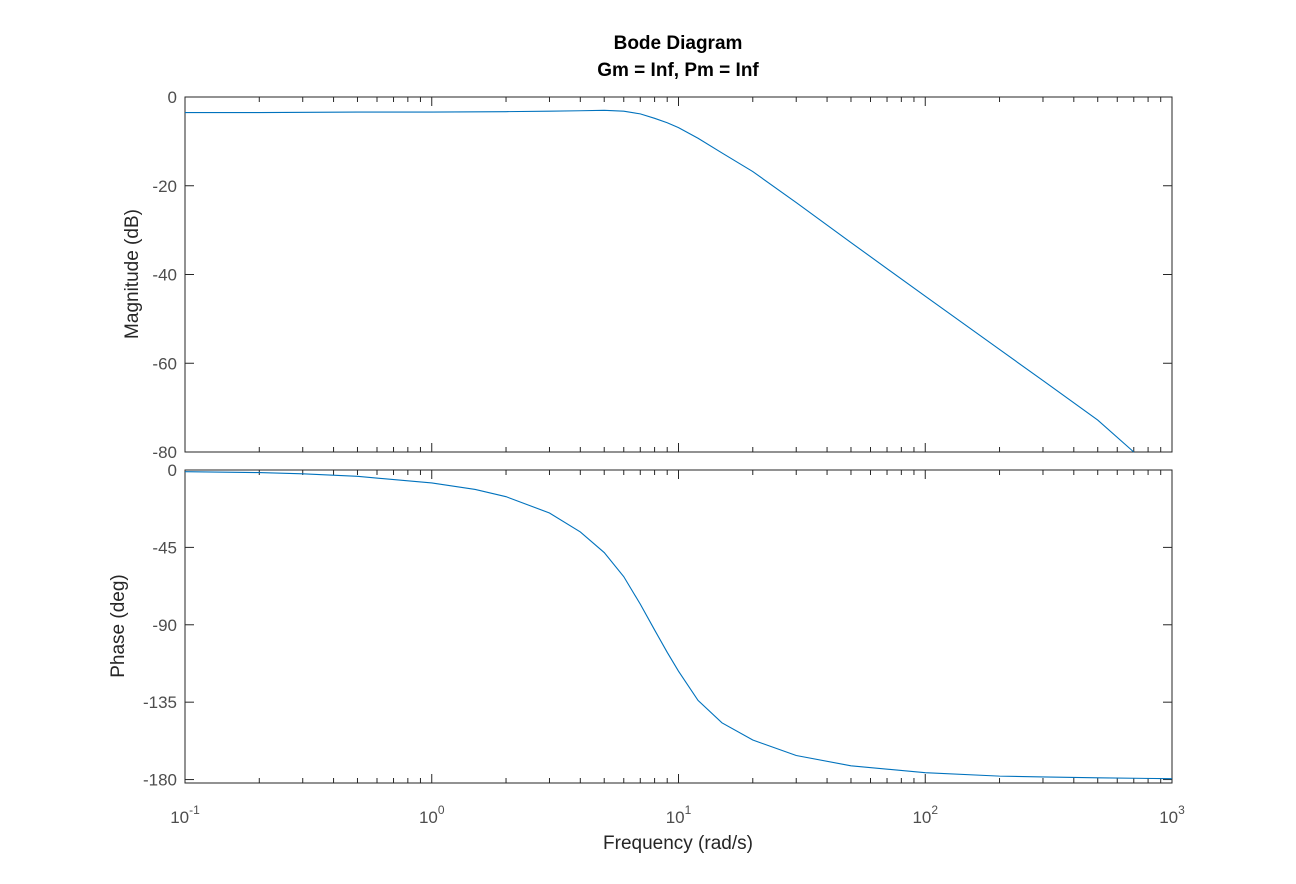 This screenshot has width=1296, height=884. I want to click on x-tick-label: 10², so click(925, 815).